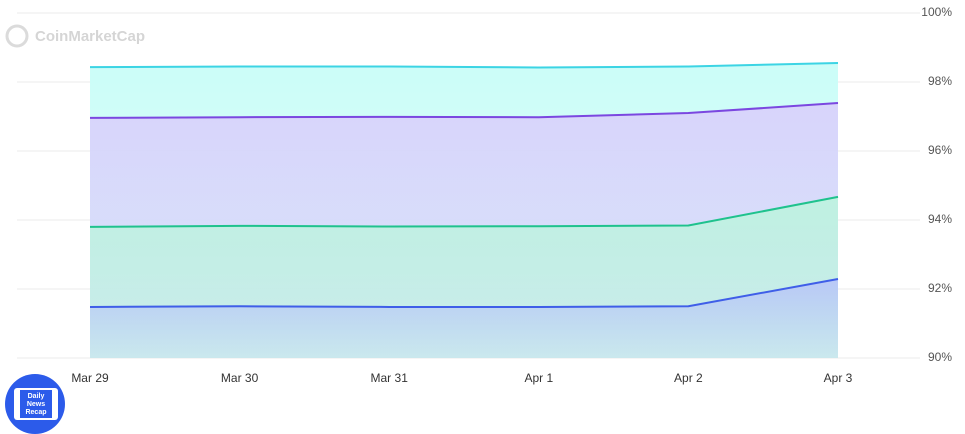  Describe the element at coordinates (940, 81) in the screenshot. I see `y-tick-label: 98%` at that location.